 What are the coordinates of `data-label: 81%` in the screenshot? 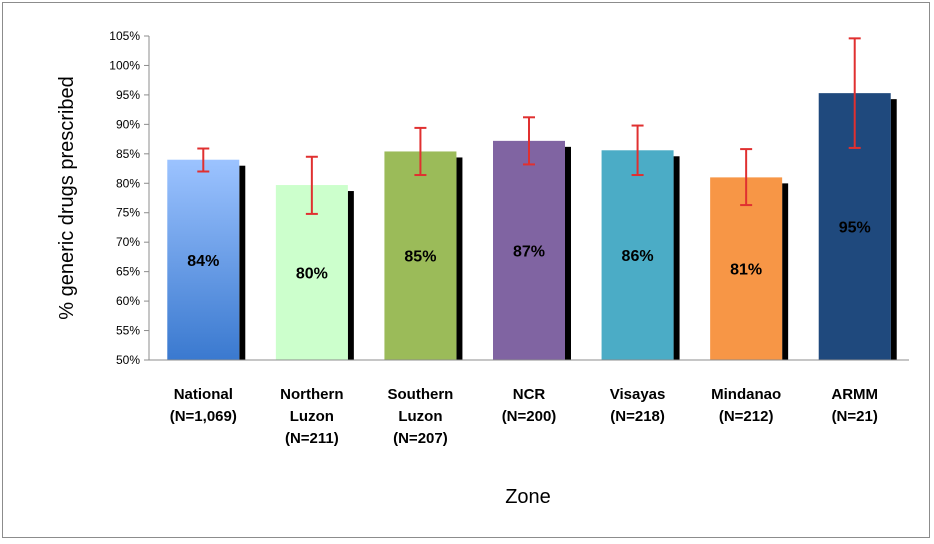 It's located at (746, 270).